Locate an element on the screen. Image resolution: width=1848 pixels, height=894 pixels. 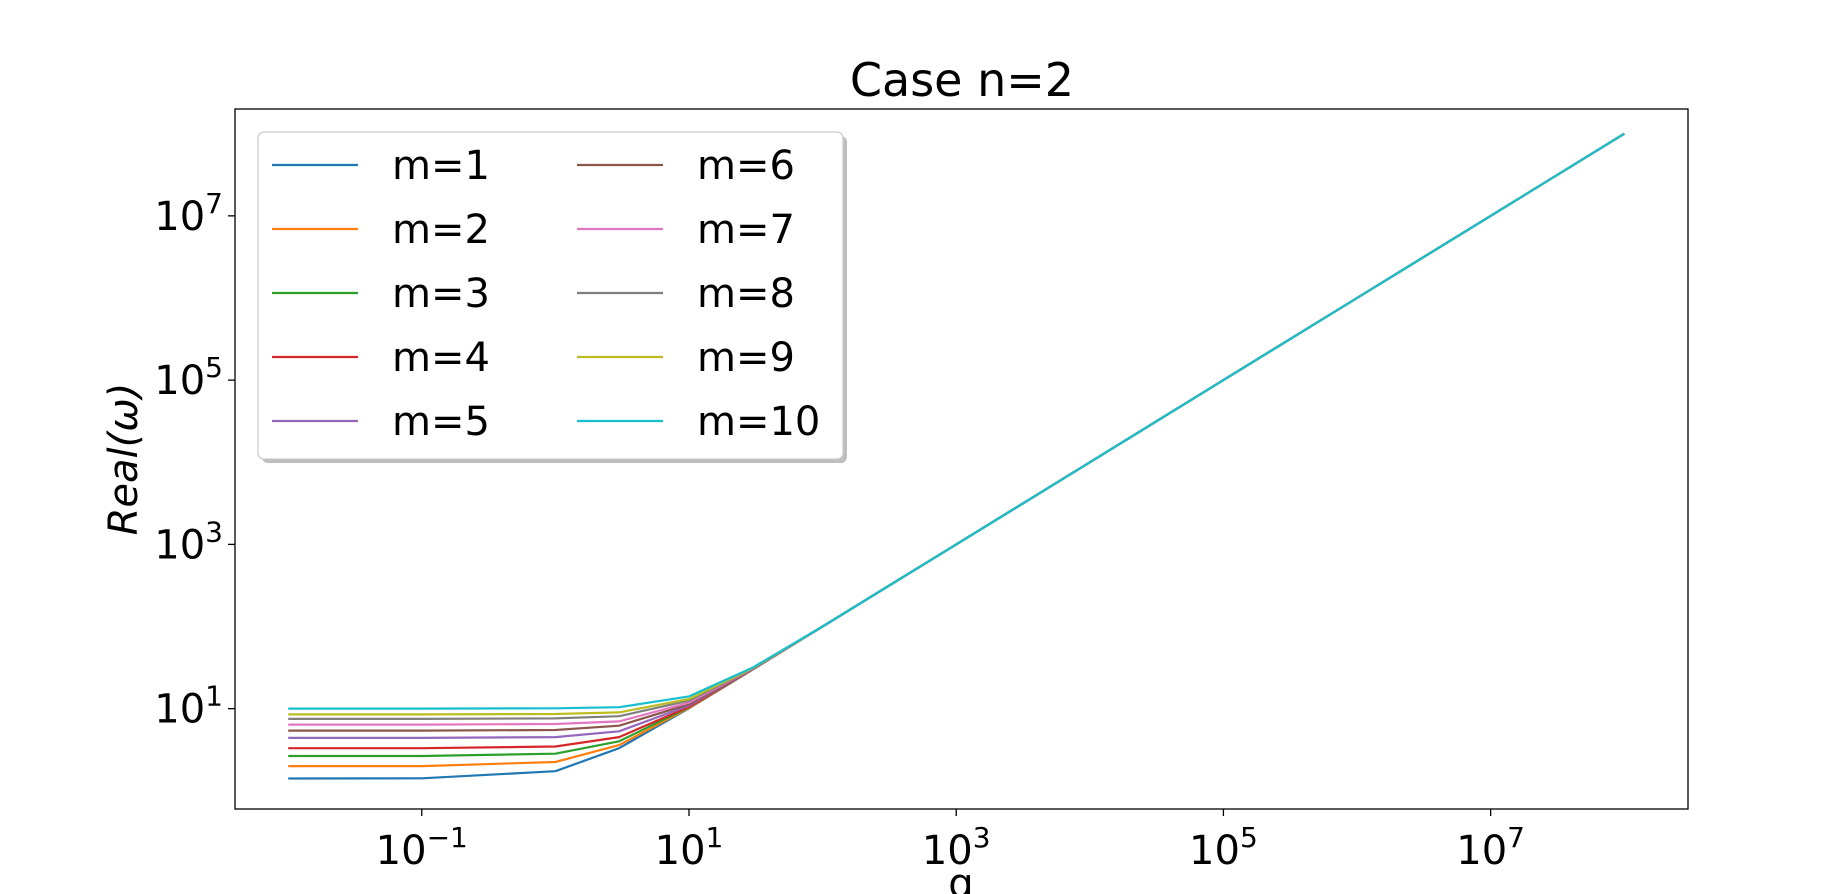
legend: m=1 m=2 m=3 m=4 m=5 m=6 m=7 m=8 m=9 m=10 is located at coordinates (552, 297).